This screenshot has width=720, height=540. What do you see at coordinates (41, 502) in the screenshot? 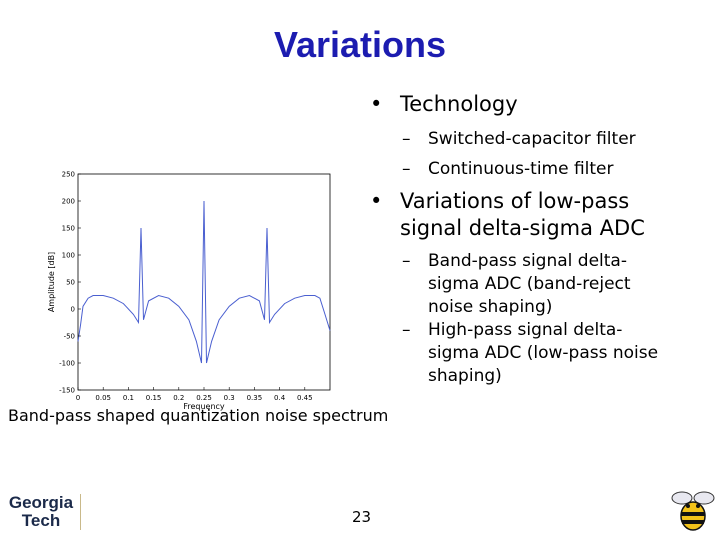
I see `logo-line1: Georgia` at bounding box center [41, 502].